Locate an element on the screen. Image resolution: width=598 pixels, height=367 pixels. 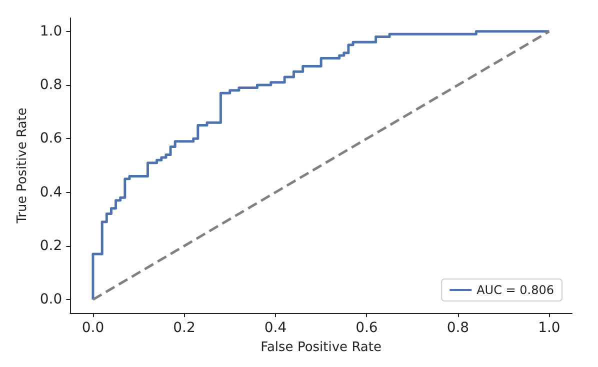
y-tick-label: 0.2 is located at coordinates (51, 246).